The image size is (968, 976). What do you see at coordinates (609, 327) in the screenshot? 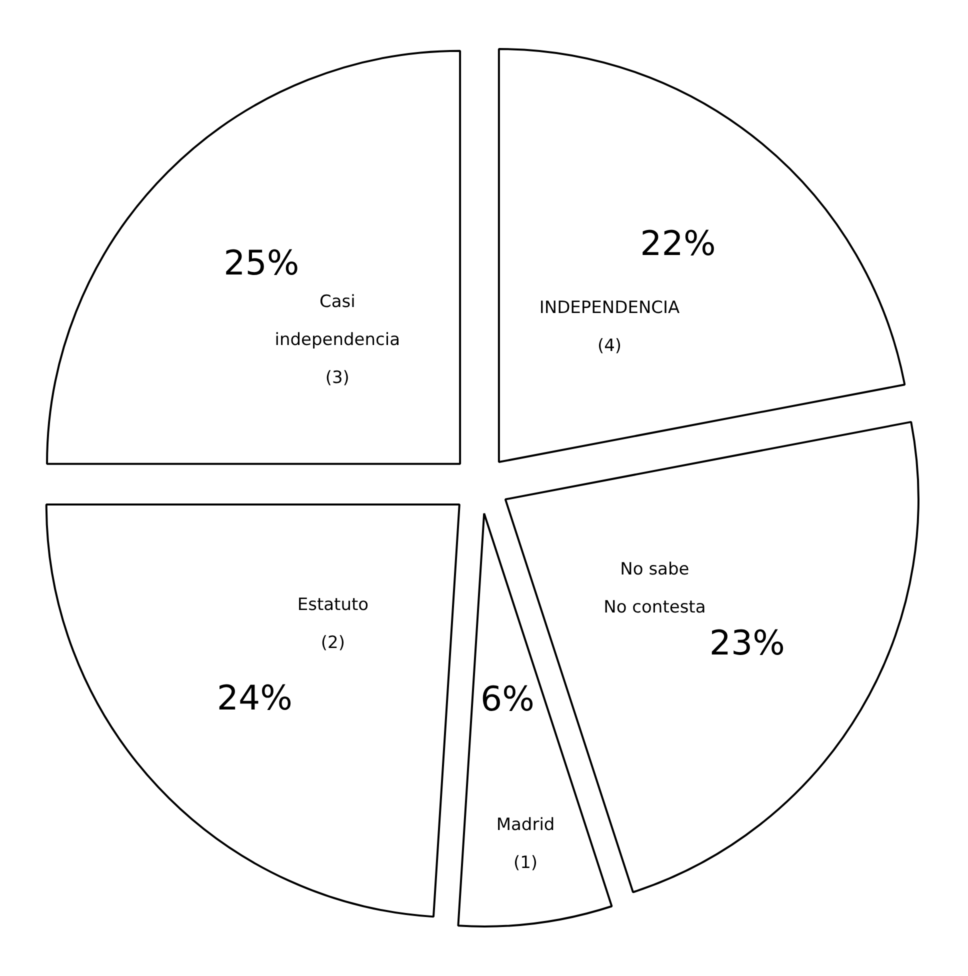
I see `slice-label: INDEPENDENCIA (4)` at bounding box center [609, 327].